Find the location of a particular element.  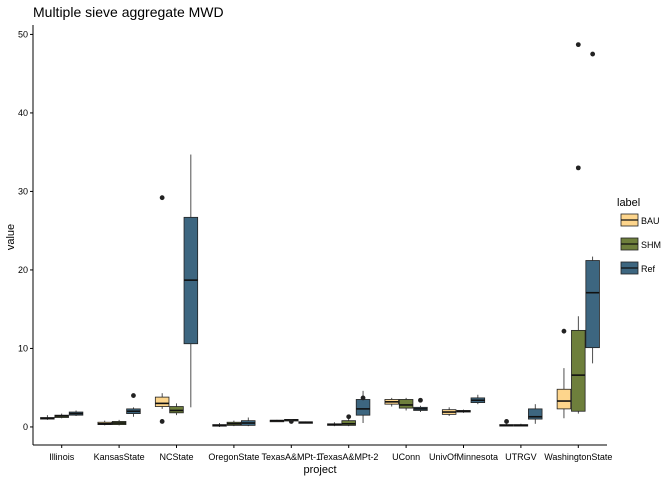

y-tick-label: 50 is located at coordinates (23, 34).